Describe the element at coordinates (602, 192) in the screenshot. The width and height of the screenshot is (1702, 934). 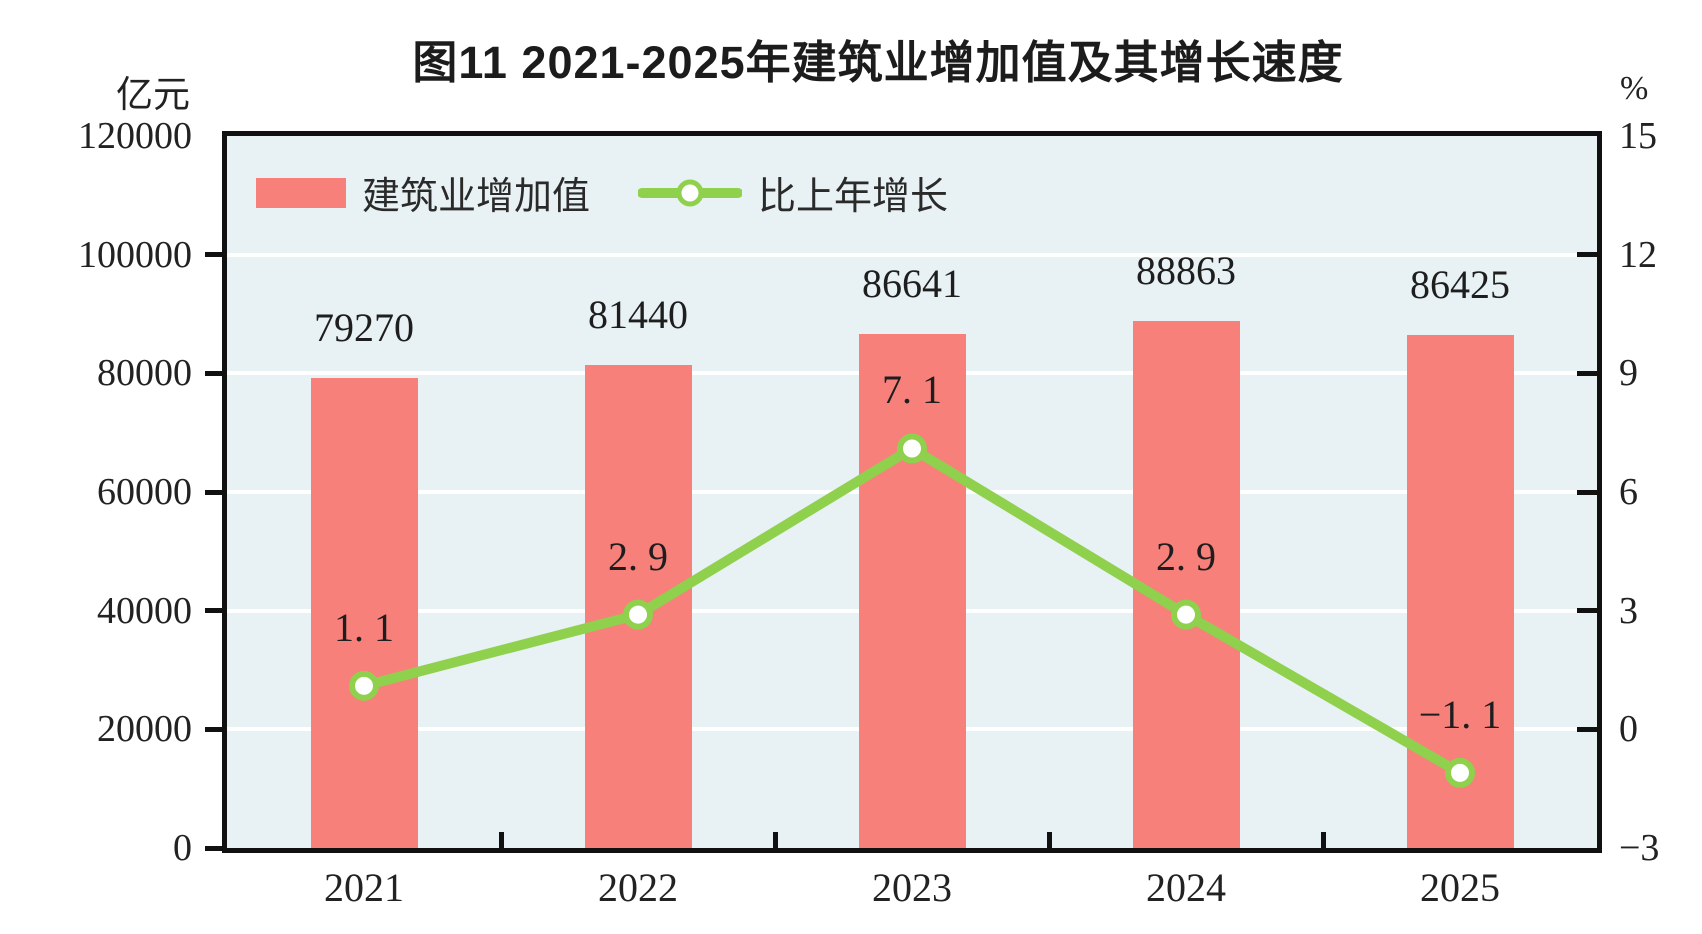
I see `legend: 建筑业增加值 比上年增长` at that location.